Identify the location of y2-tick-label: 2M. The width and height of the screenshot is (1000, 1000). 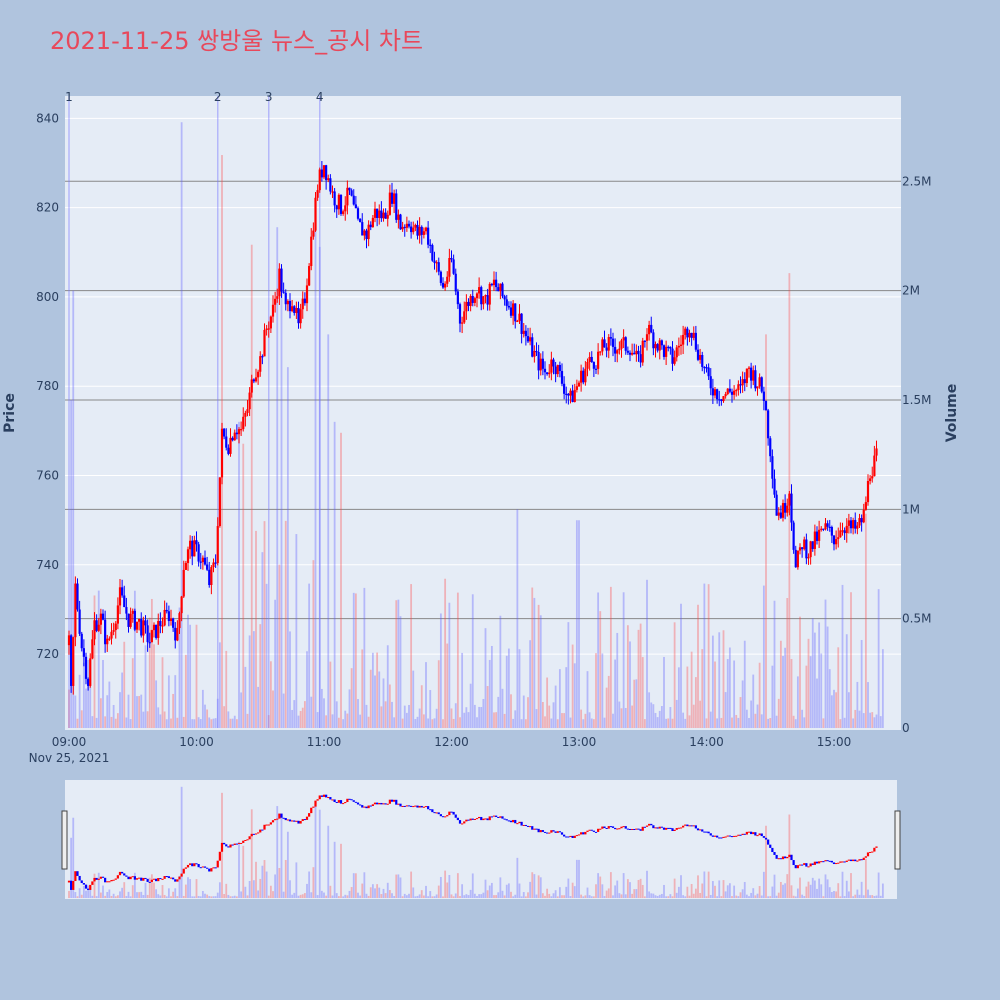
(911, 291).